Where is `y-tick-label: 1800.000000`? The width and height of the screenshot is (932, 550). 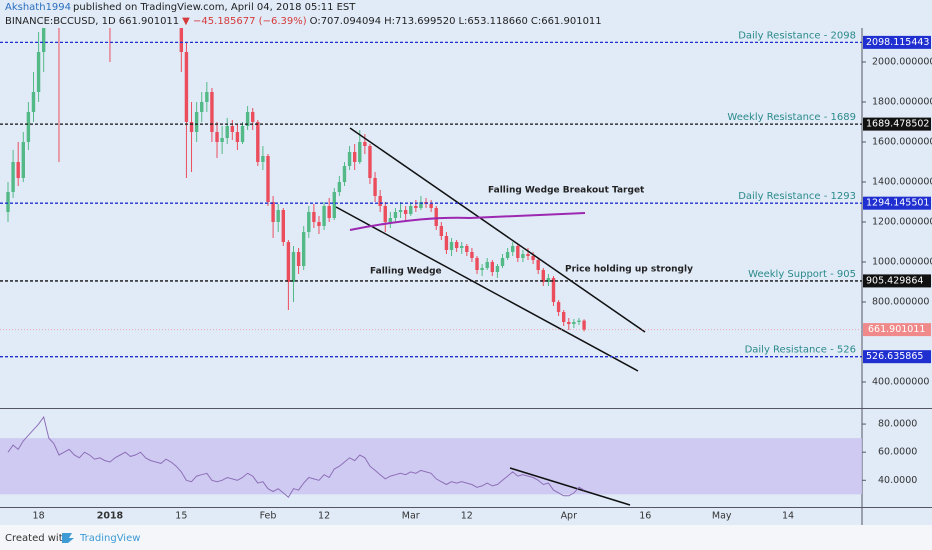 y-tick-label: 1800.000000 is located at coordinates (902, 102).